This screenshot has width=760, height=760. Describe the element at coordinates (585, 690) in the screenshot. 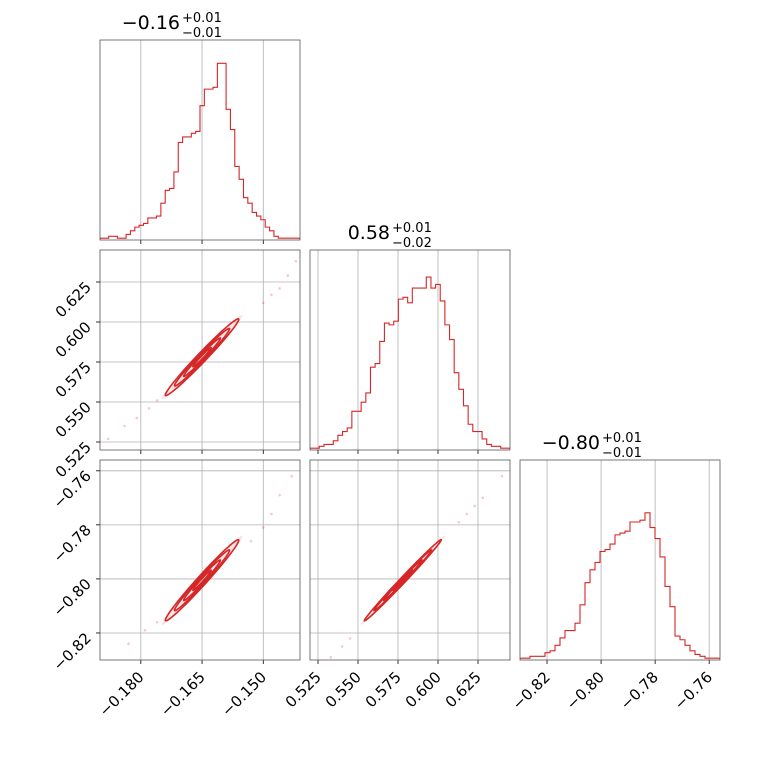

I see `x-tick-label: −0.80` at that location.